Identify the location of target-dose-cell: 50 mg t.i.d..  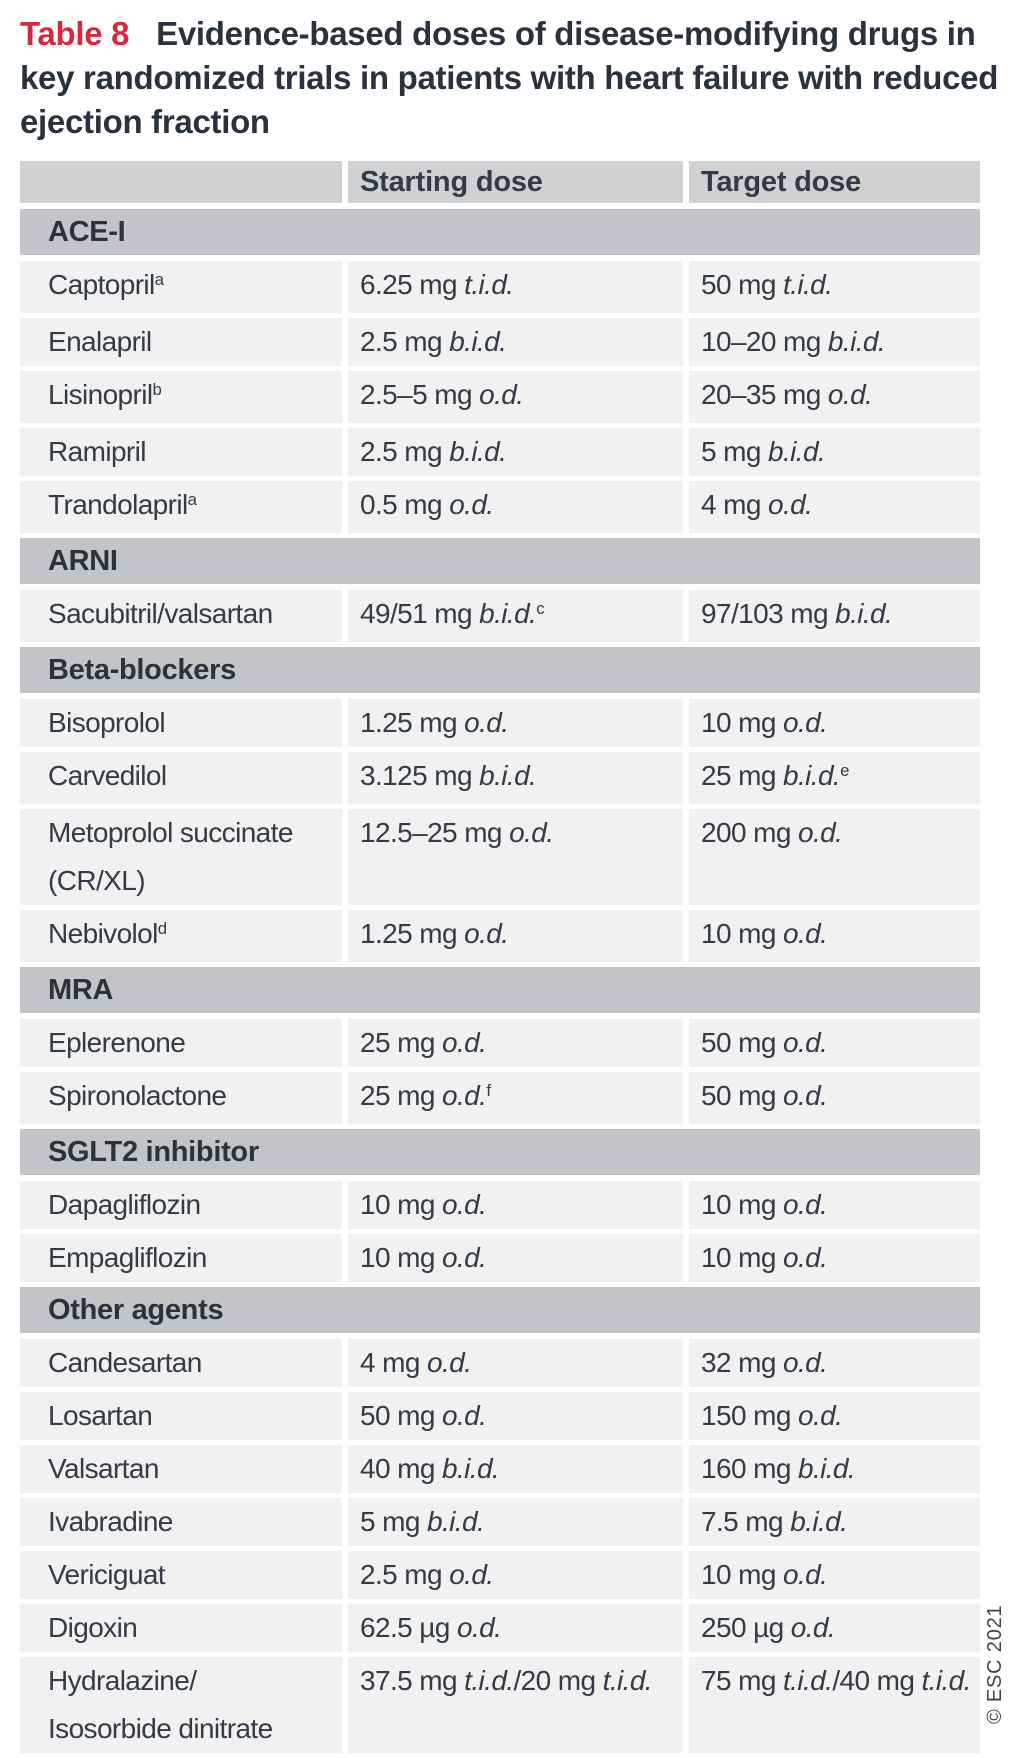
(834, 287).